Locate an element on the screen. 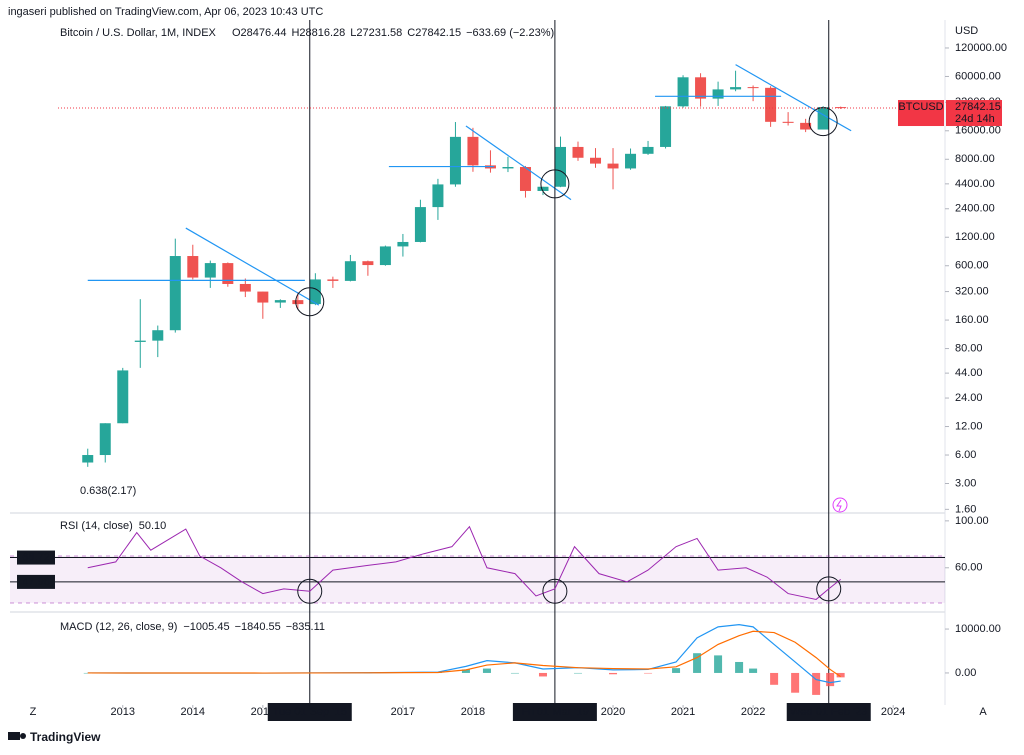 Image resolution: width=1024 pixels, height=755 pixels. y-tick-label: 60000.00 is located at coordinates (978, 76).